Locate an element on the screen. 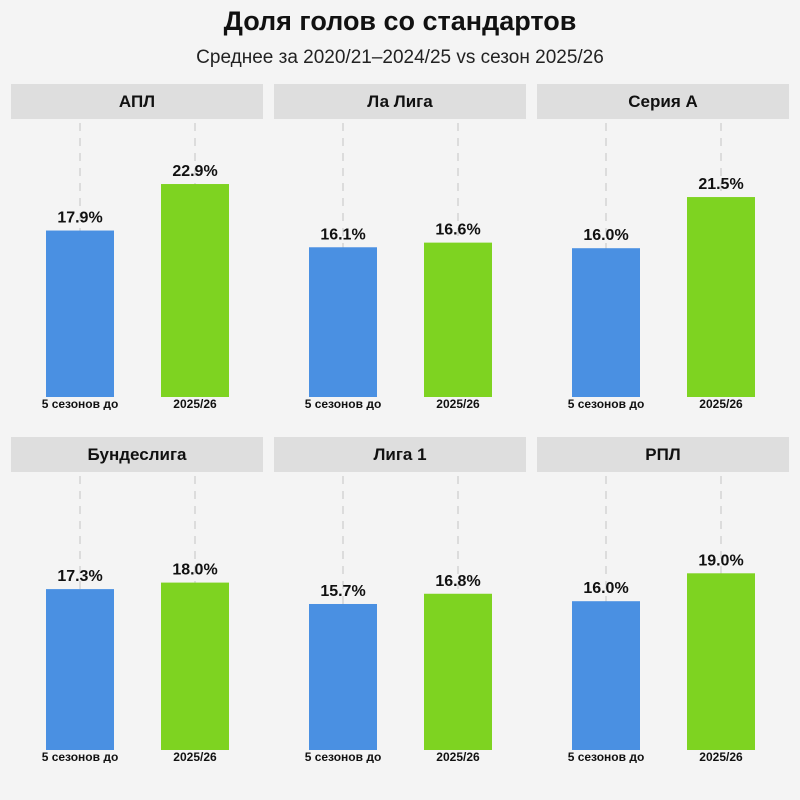  panel-title: Бундеслига is located at coordinates (137, 454).